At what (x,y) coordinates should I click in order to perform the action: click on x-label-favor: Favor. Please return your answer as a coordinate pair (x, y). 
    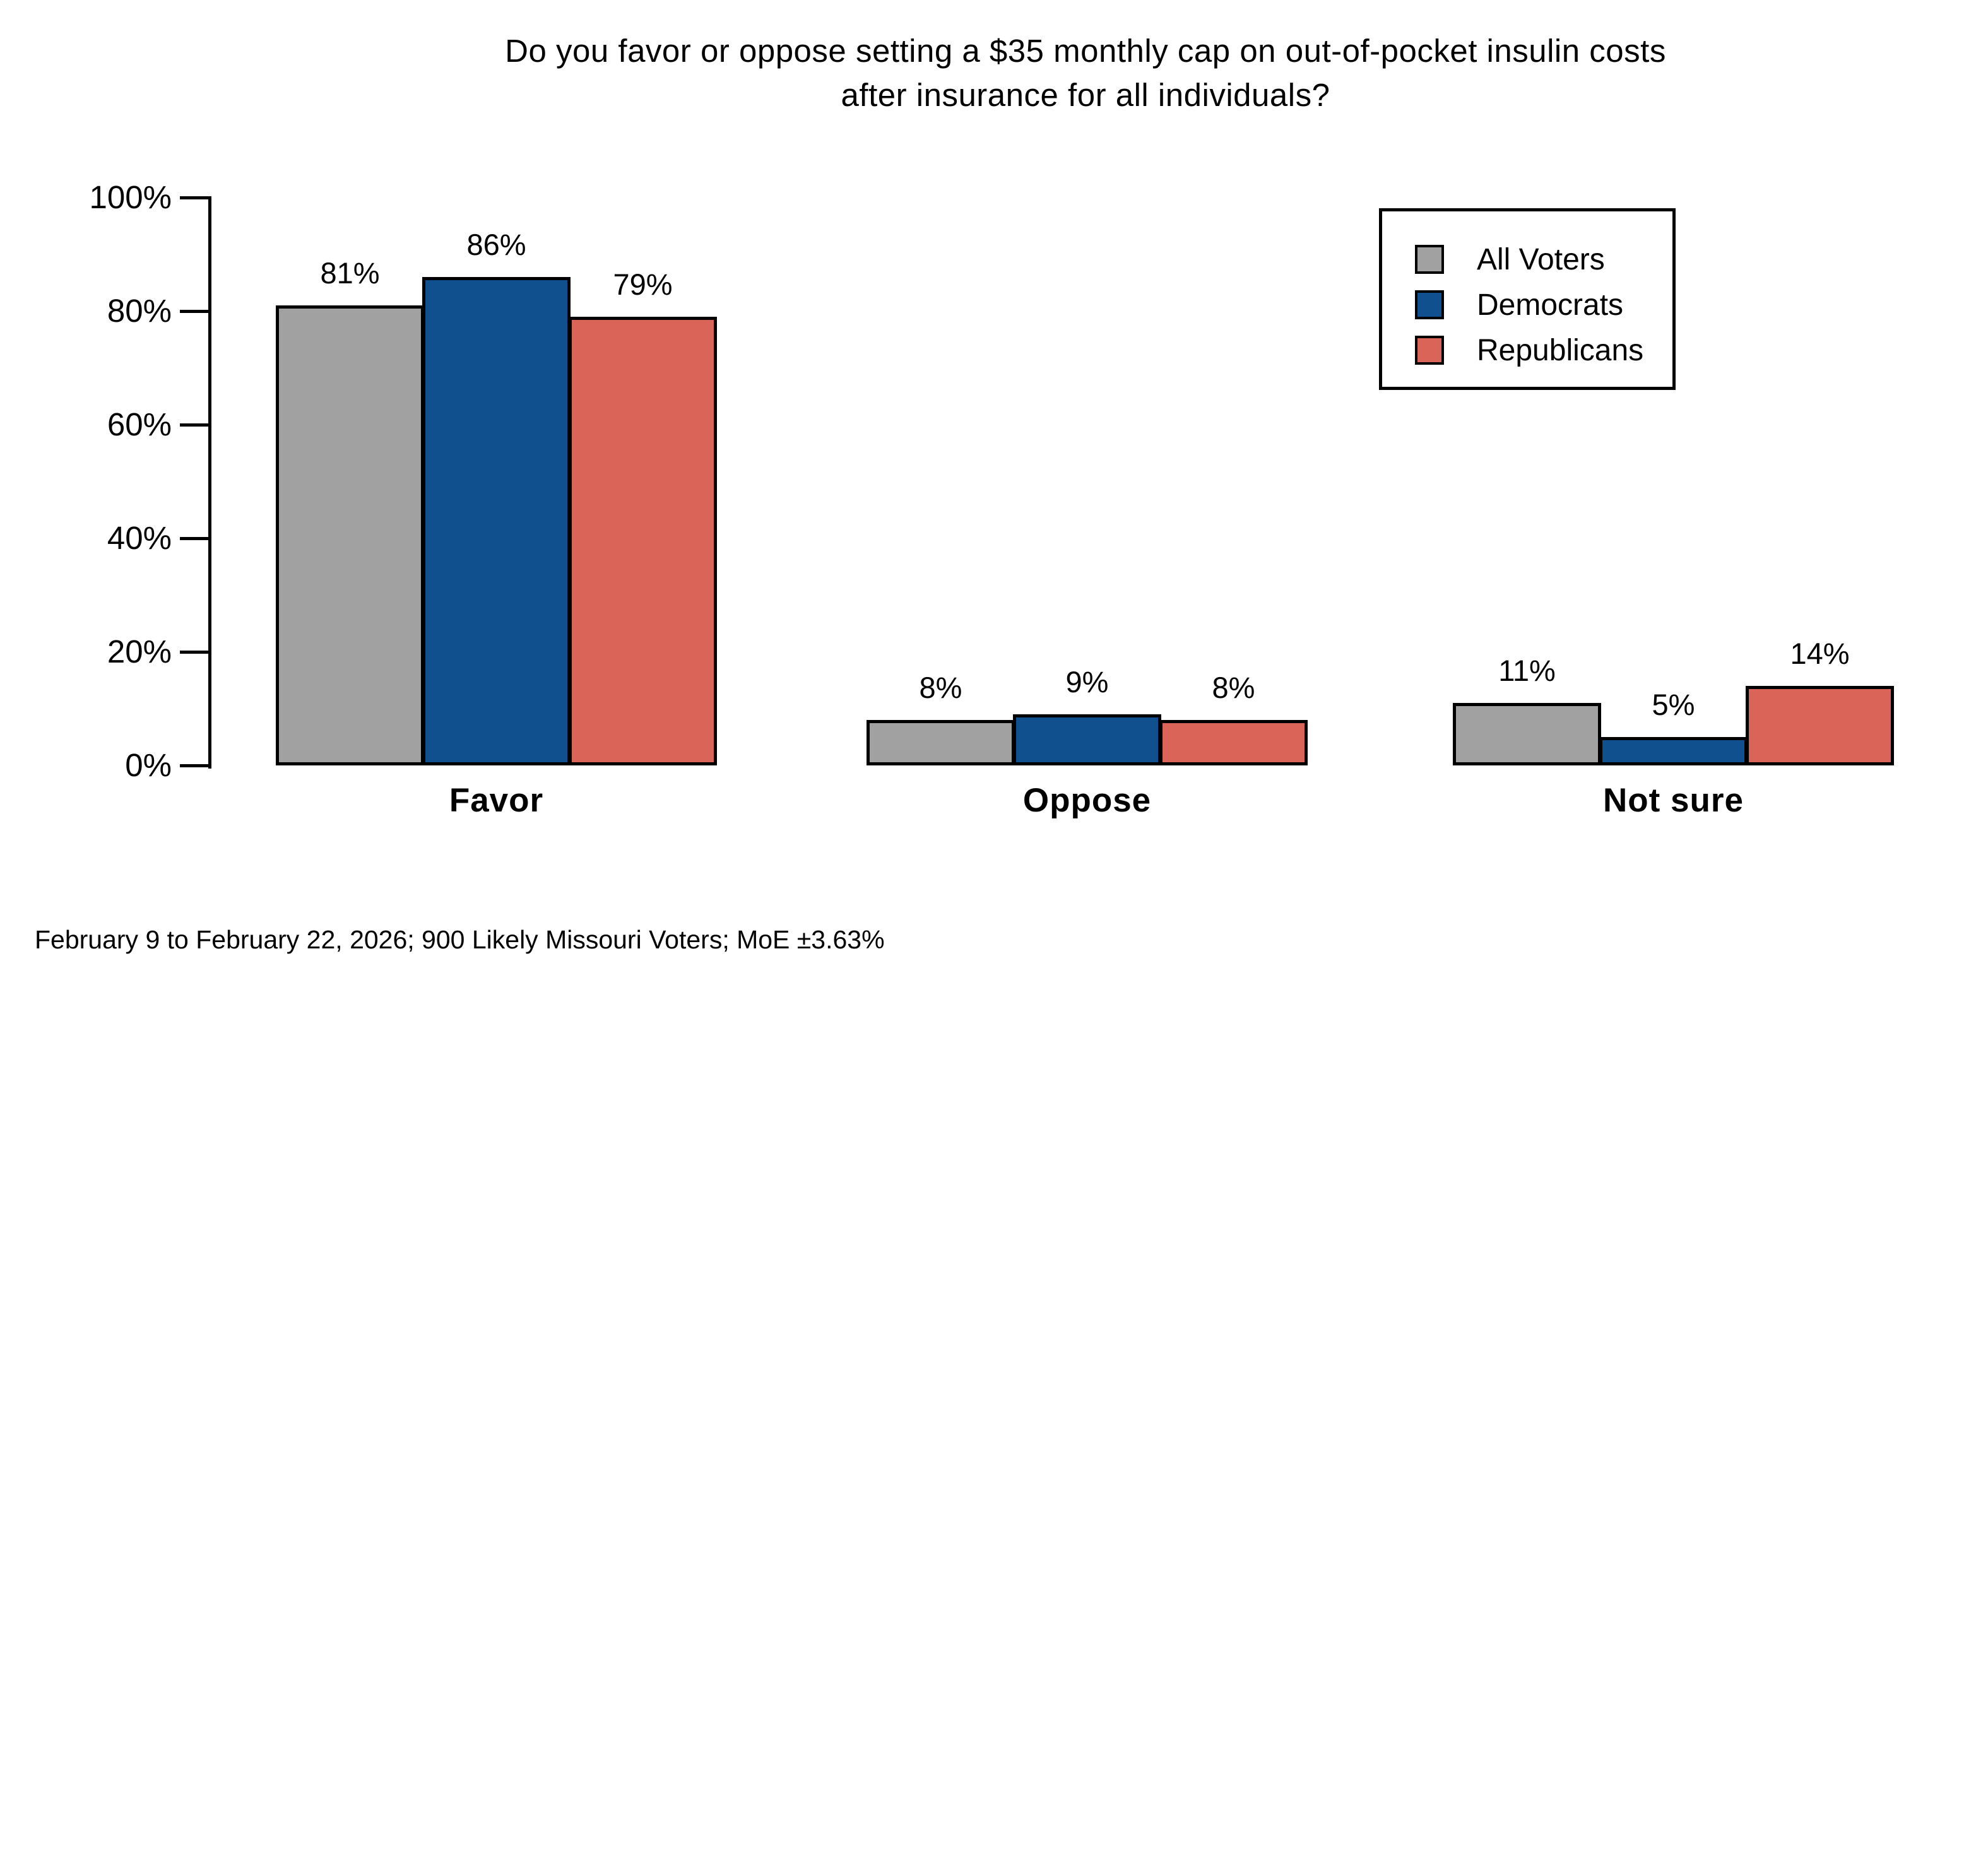
    Looking at the image, I should click on (496, 801).